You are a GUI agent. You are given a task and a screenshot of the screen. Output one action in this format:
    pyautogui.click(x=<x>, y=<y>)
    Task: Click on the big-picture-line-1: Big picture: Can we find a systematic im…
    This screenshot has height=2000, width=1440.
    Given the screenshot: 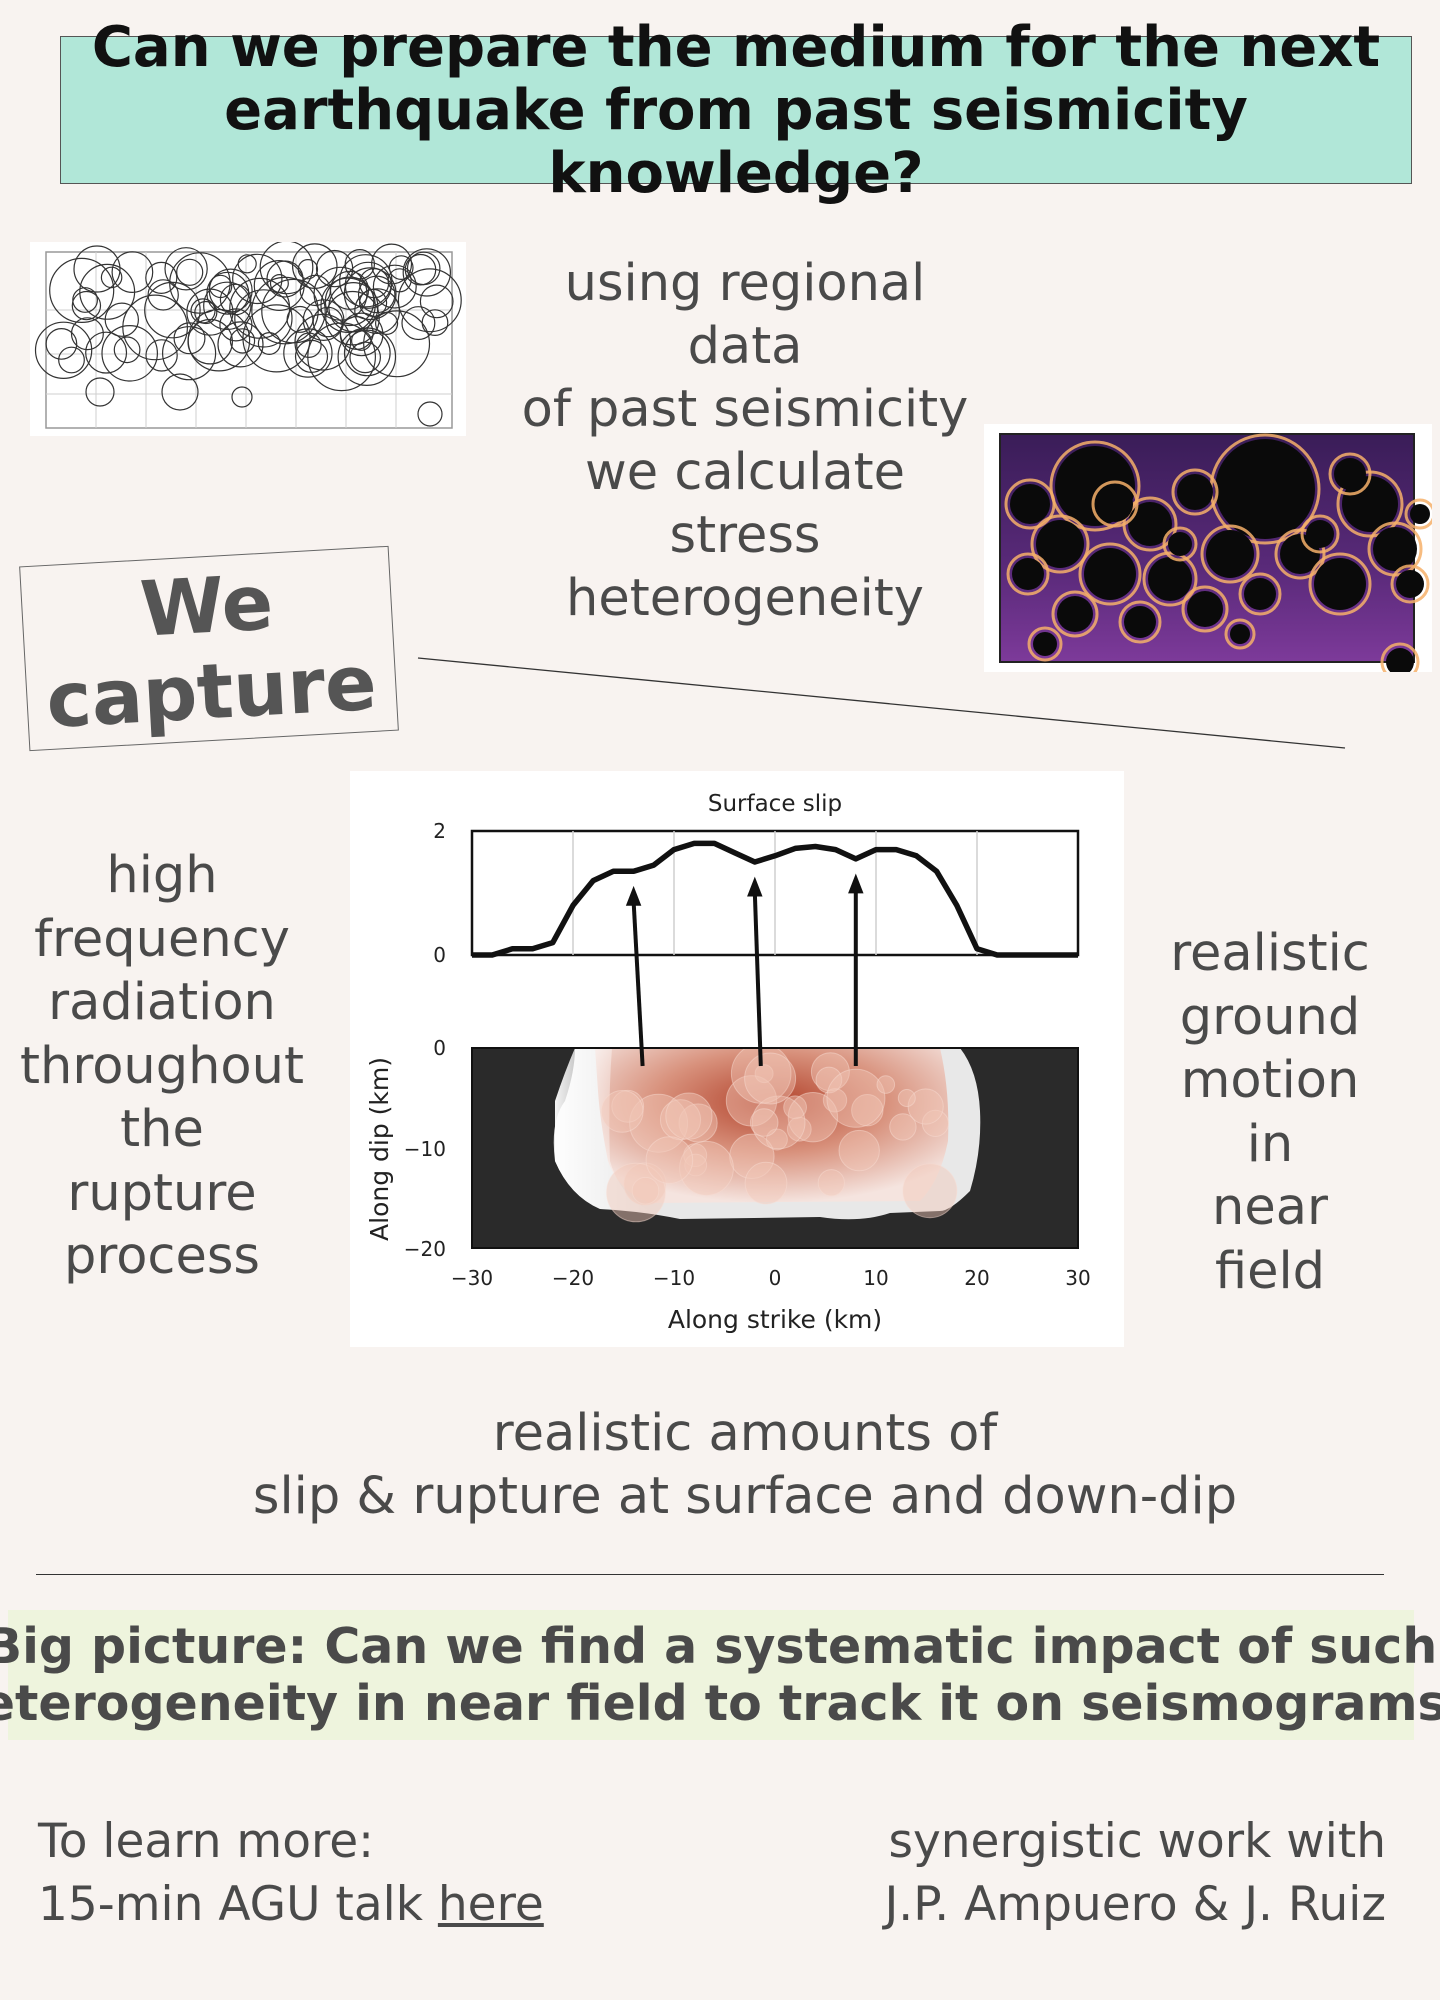 What is the action you would take?
    pyautogui.click(x=719, y=1646)
    